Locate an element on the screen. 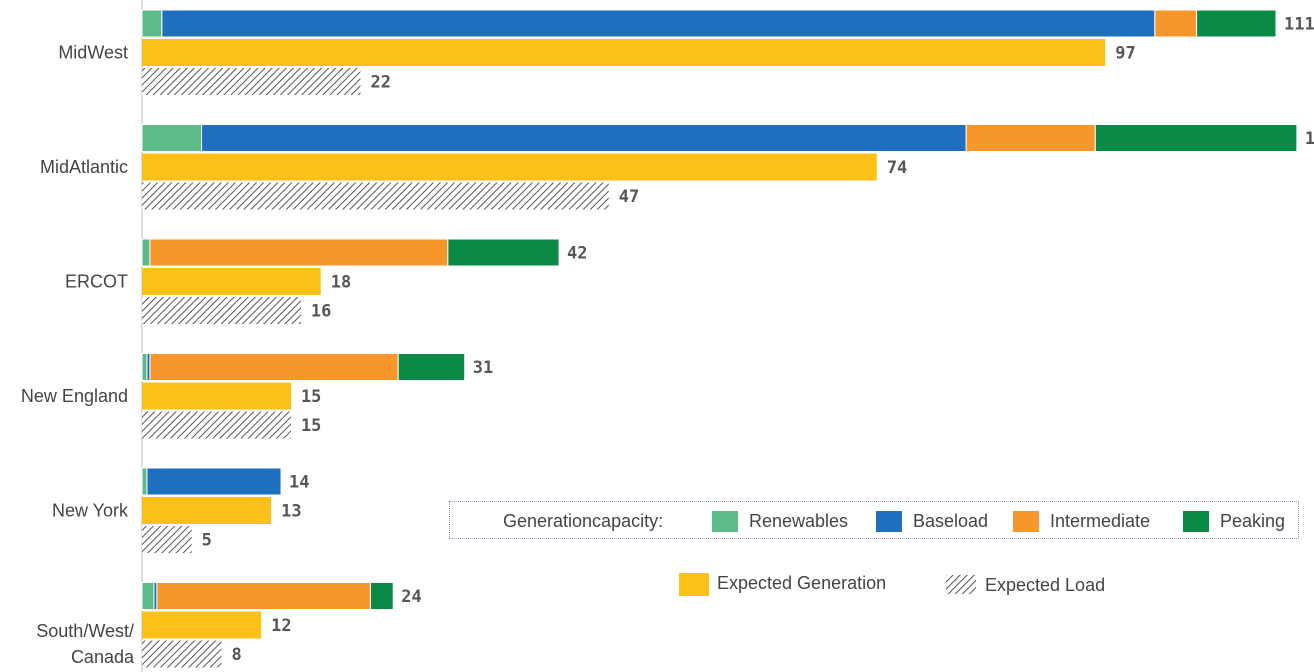 Image resolution: width=1314 pixels, height=672 pixels. legend-swatch-renewables is located at coordinates (725, 521).